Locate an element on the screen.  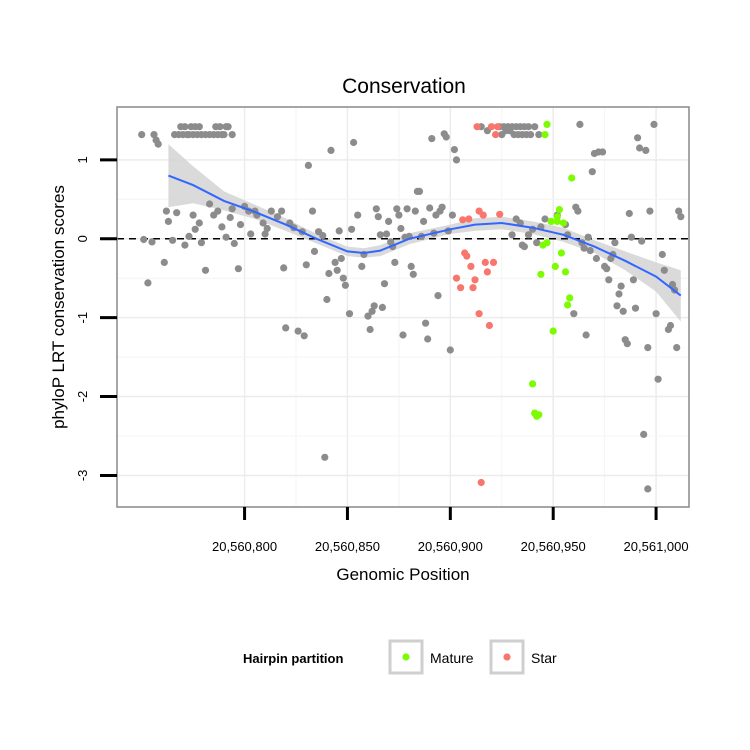
legend: Hairpin partition Mature Star is located at coordinates (400, 657).